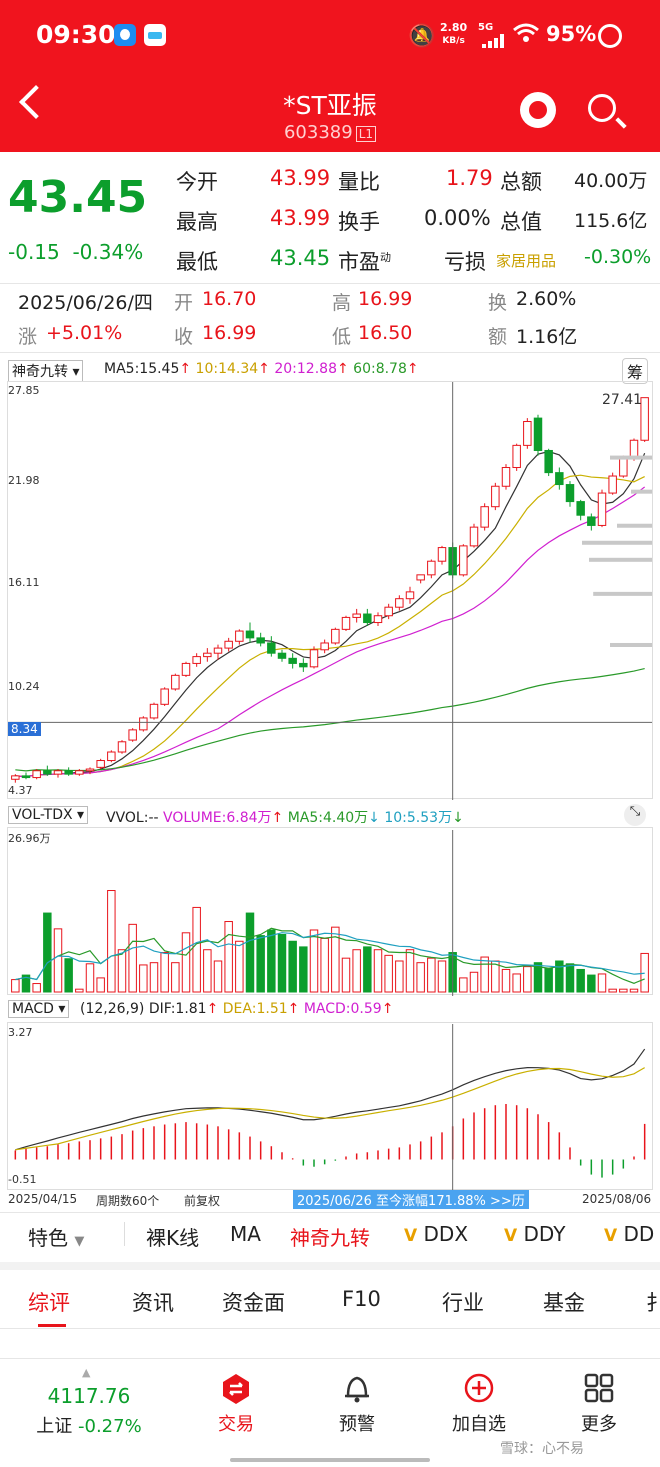  I want to click on more-button: 更多, so click(599, 1424).